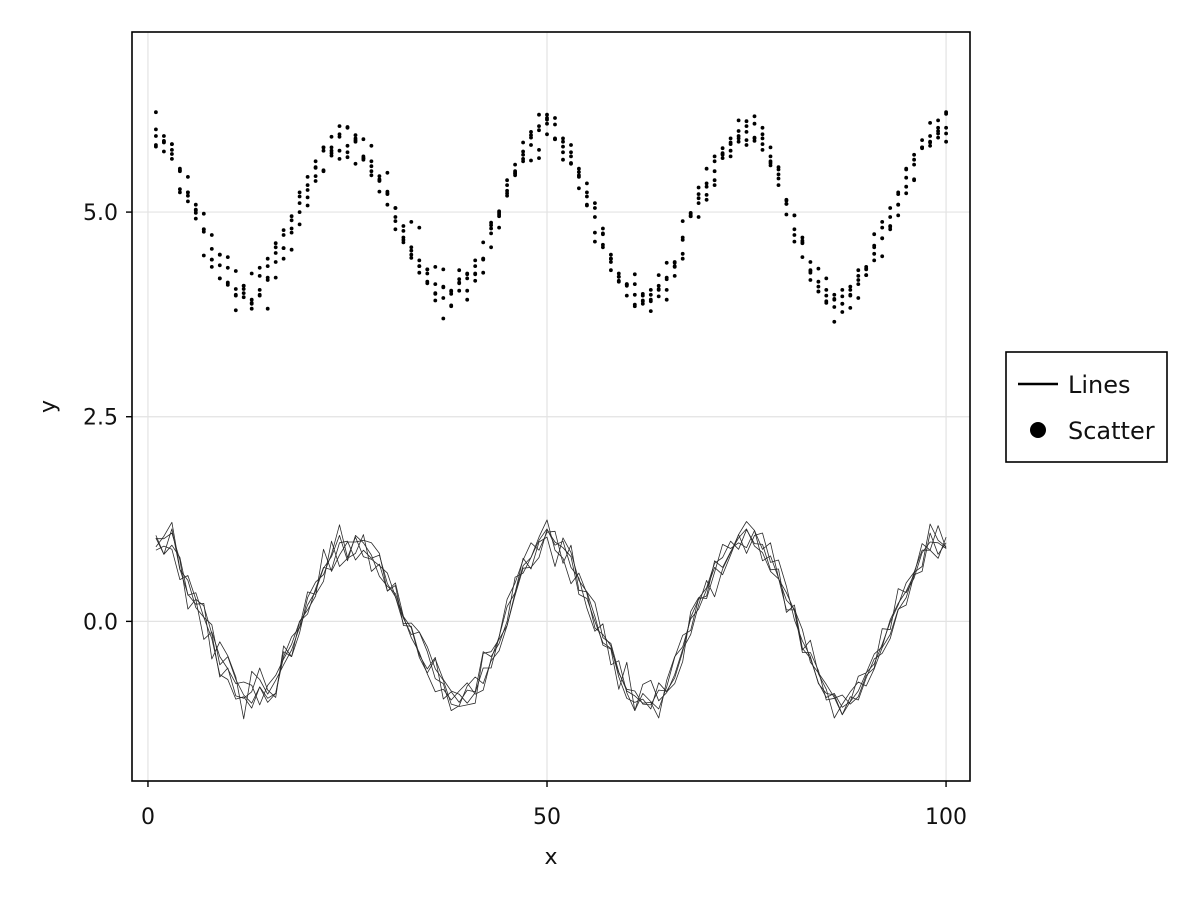  What do you see at coordinates (550, 857) in the screenshot?
I see `x-axis-label: x` at bounding box center [550, 857].